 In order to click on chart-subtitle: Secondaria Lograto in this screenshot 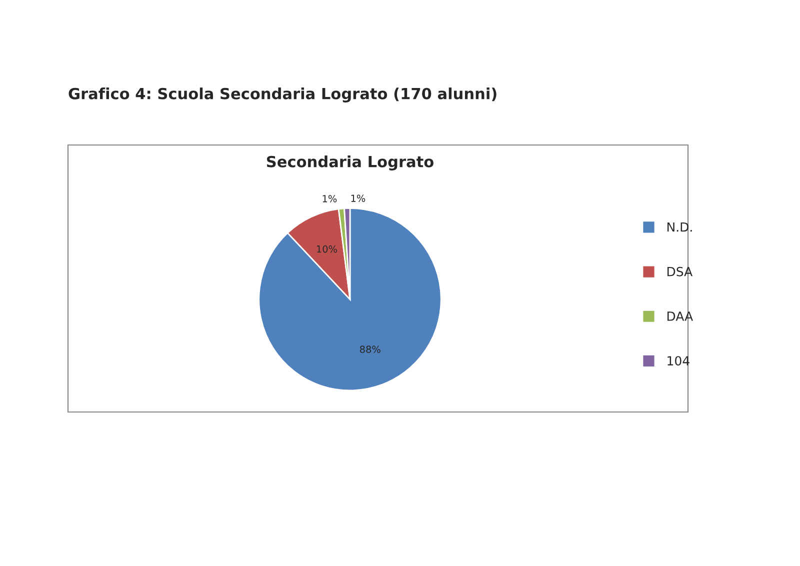, I will do `click(350, 163)`.